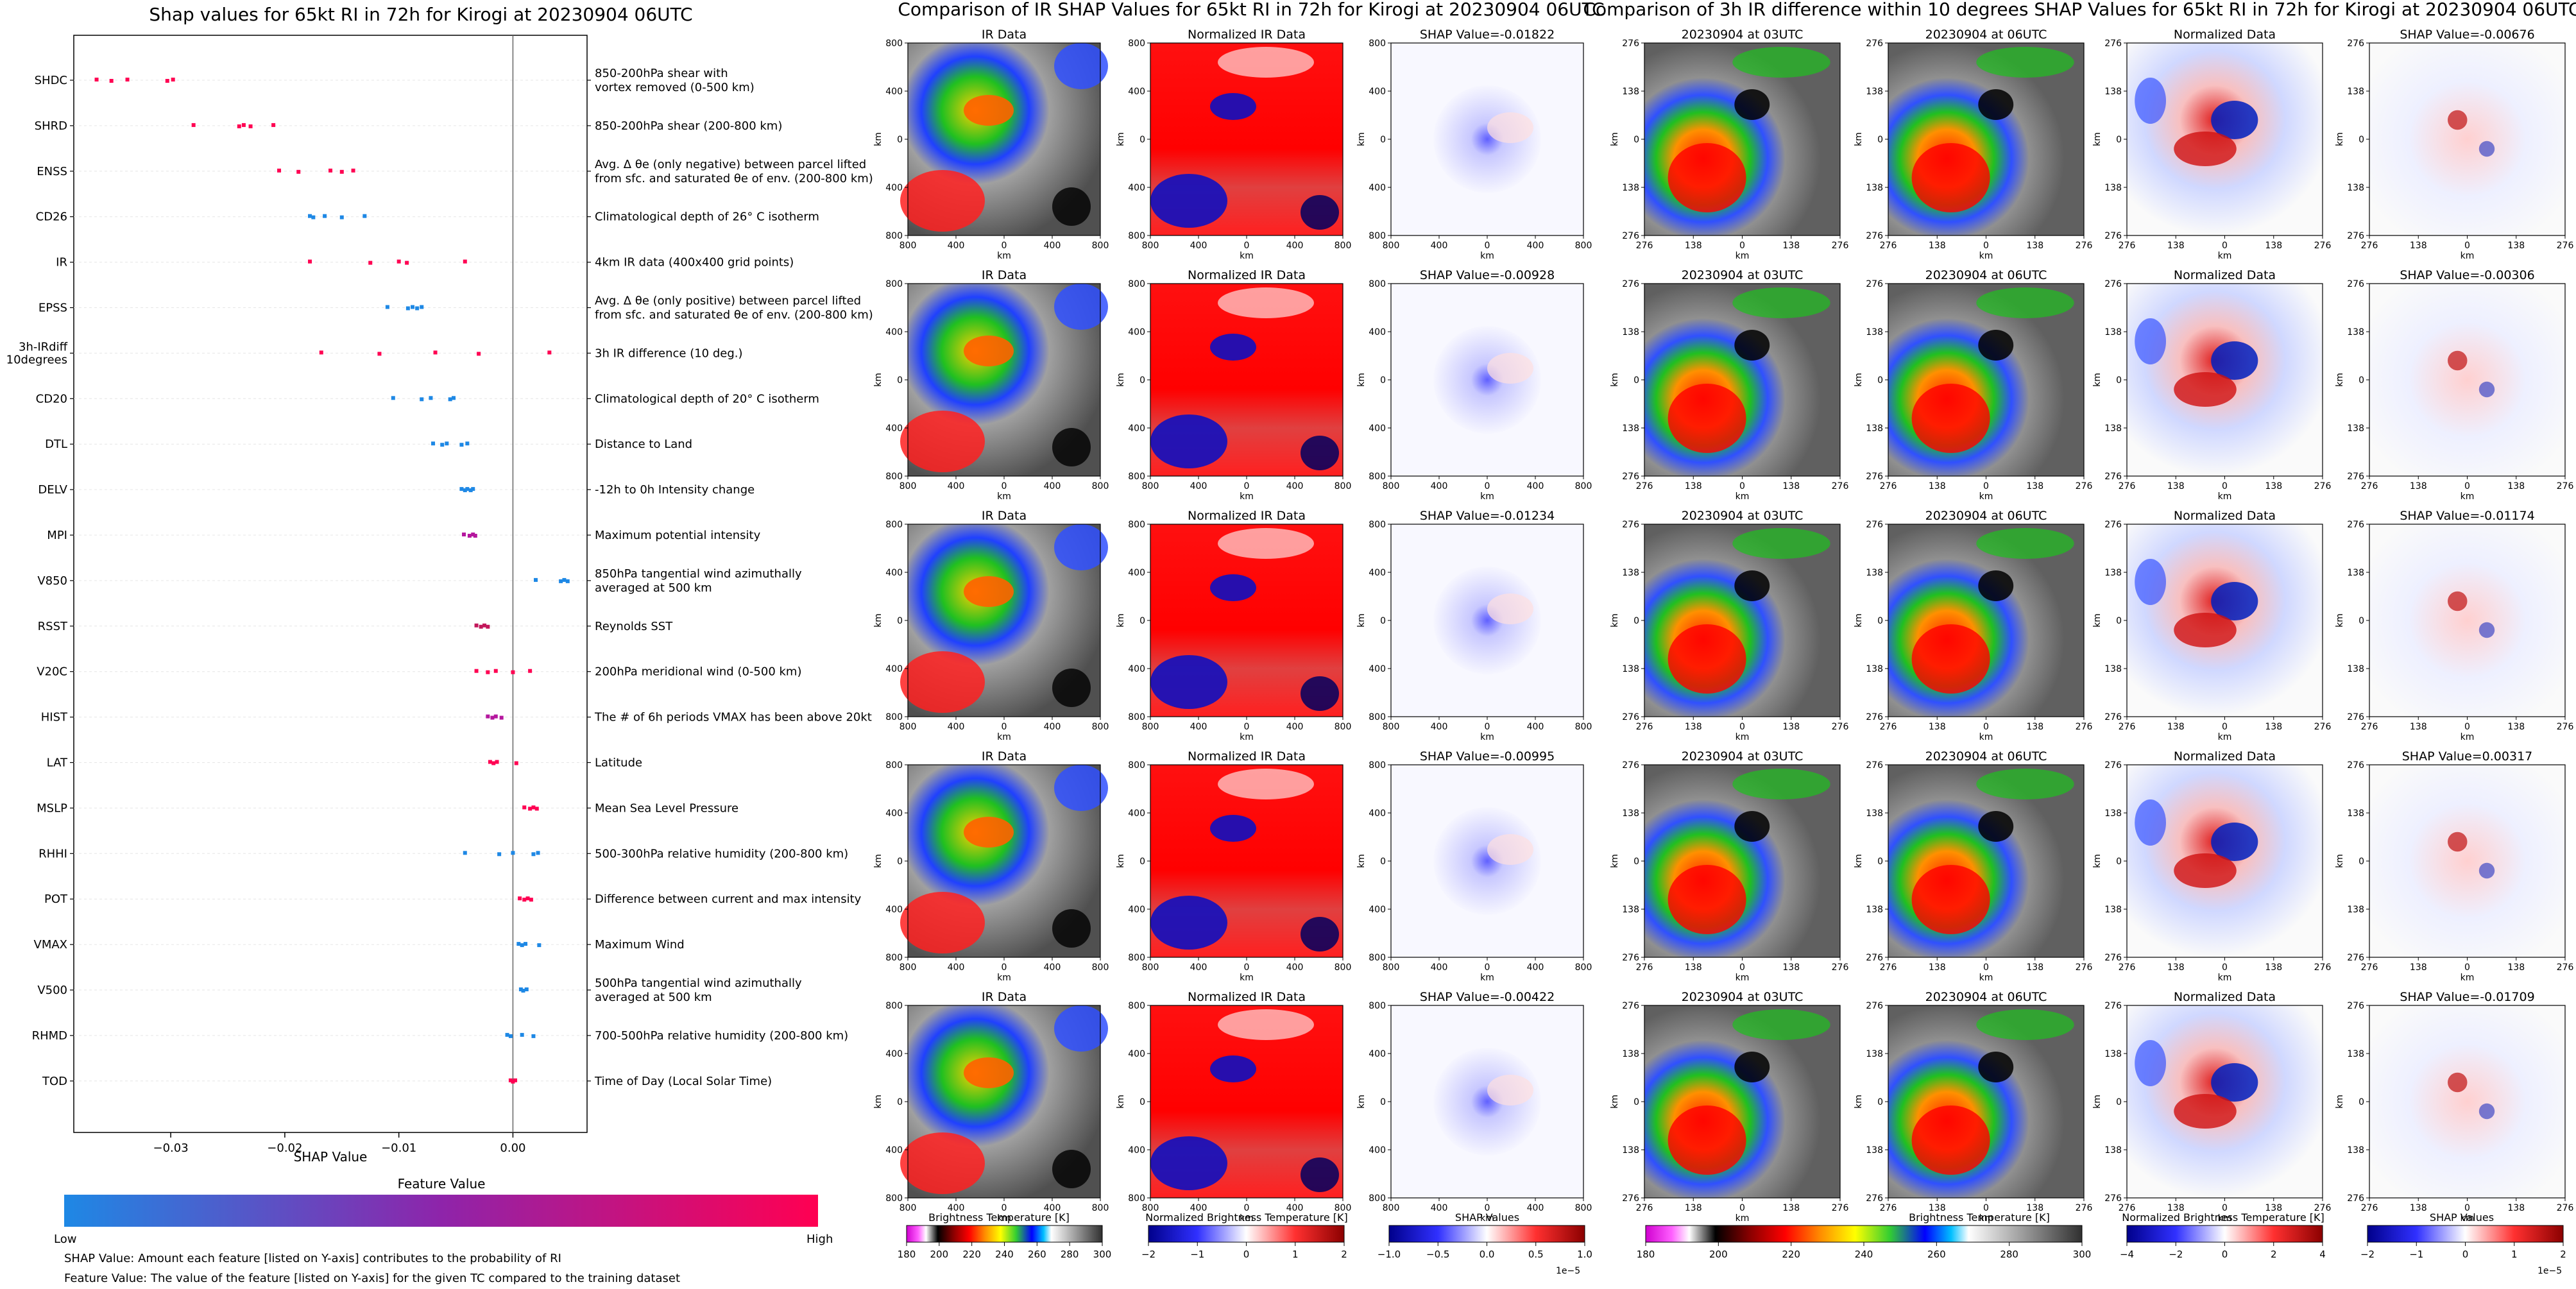 Image resolution: width=2576 pixels, height=1289 pixels. I want to click on diff-cb3-exponent: 1e−5, so click(2550, 1271).